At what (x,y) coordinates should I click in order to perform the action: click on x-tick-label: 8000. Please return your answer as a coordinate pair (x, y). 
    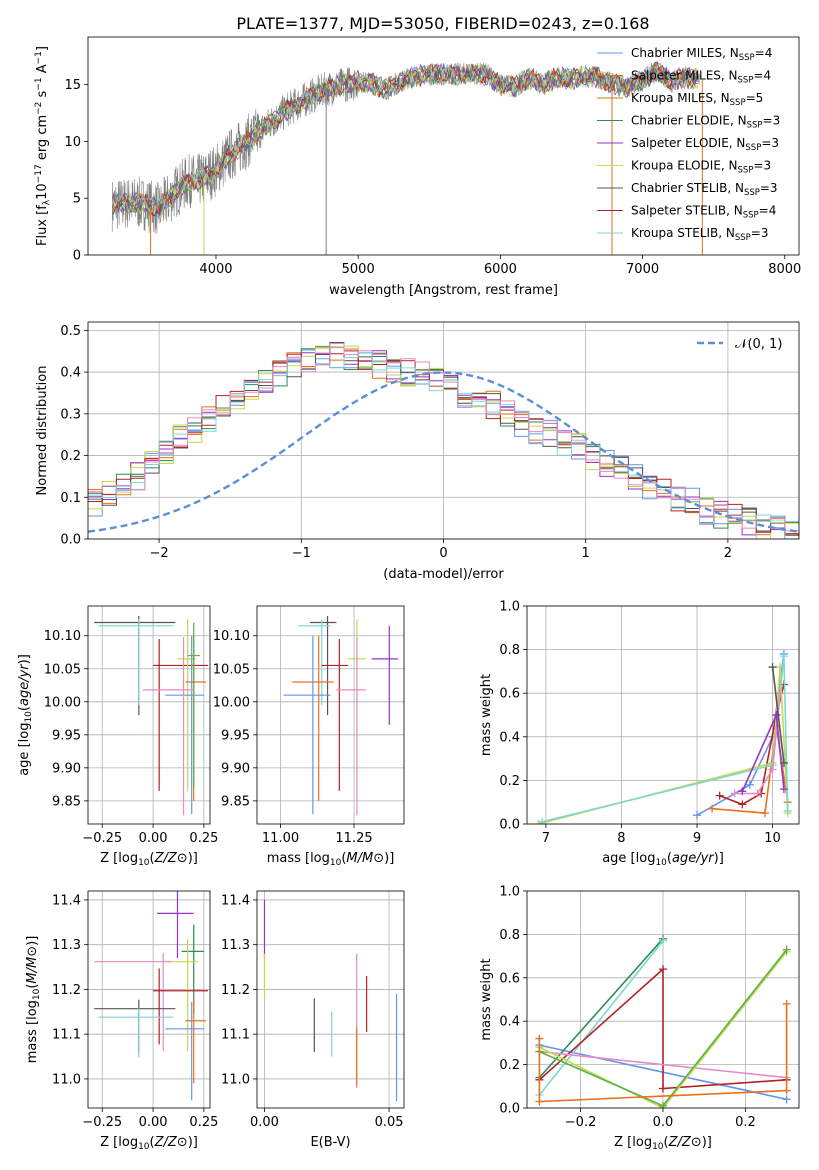
    Looking at the image, I should click on (784, 269).